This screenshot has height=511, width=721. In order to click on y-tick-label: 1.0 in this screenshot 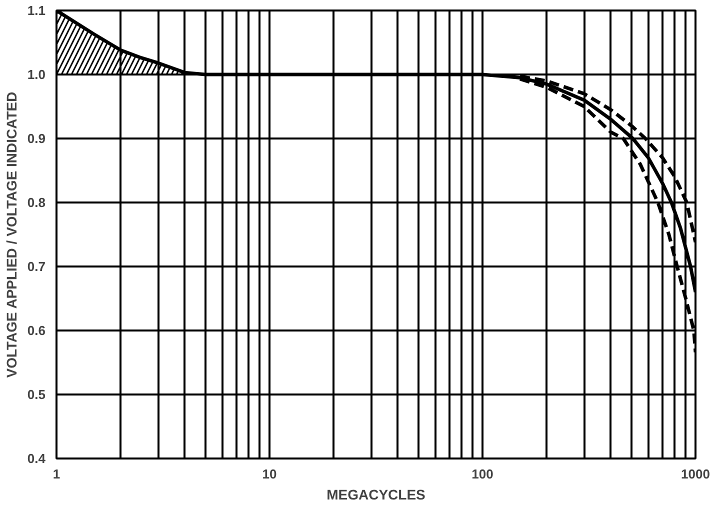, I will do `click(36, 74)`.